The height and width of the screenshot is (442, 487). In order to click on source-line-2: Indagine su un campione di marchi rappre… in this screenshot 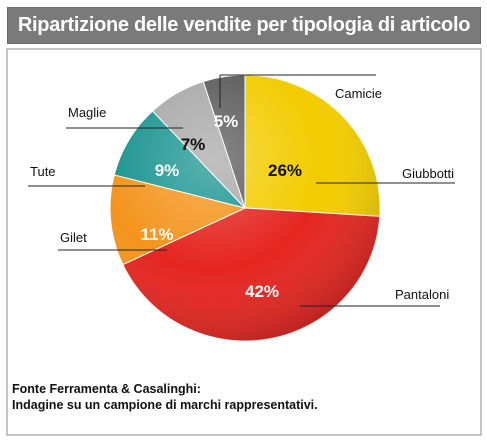, I will do `click(165, 405)`.